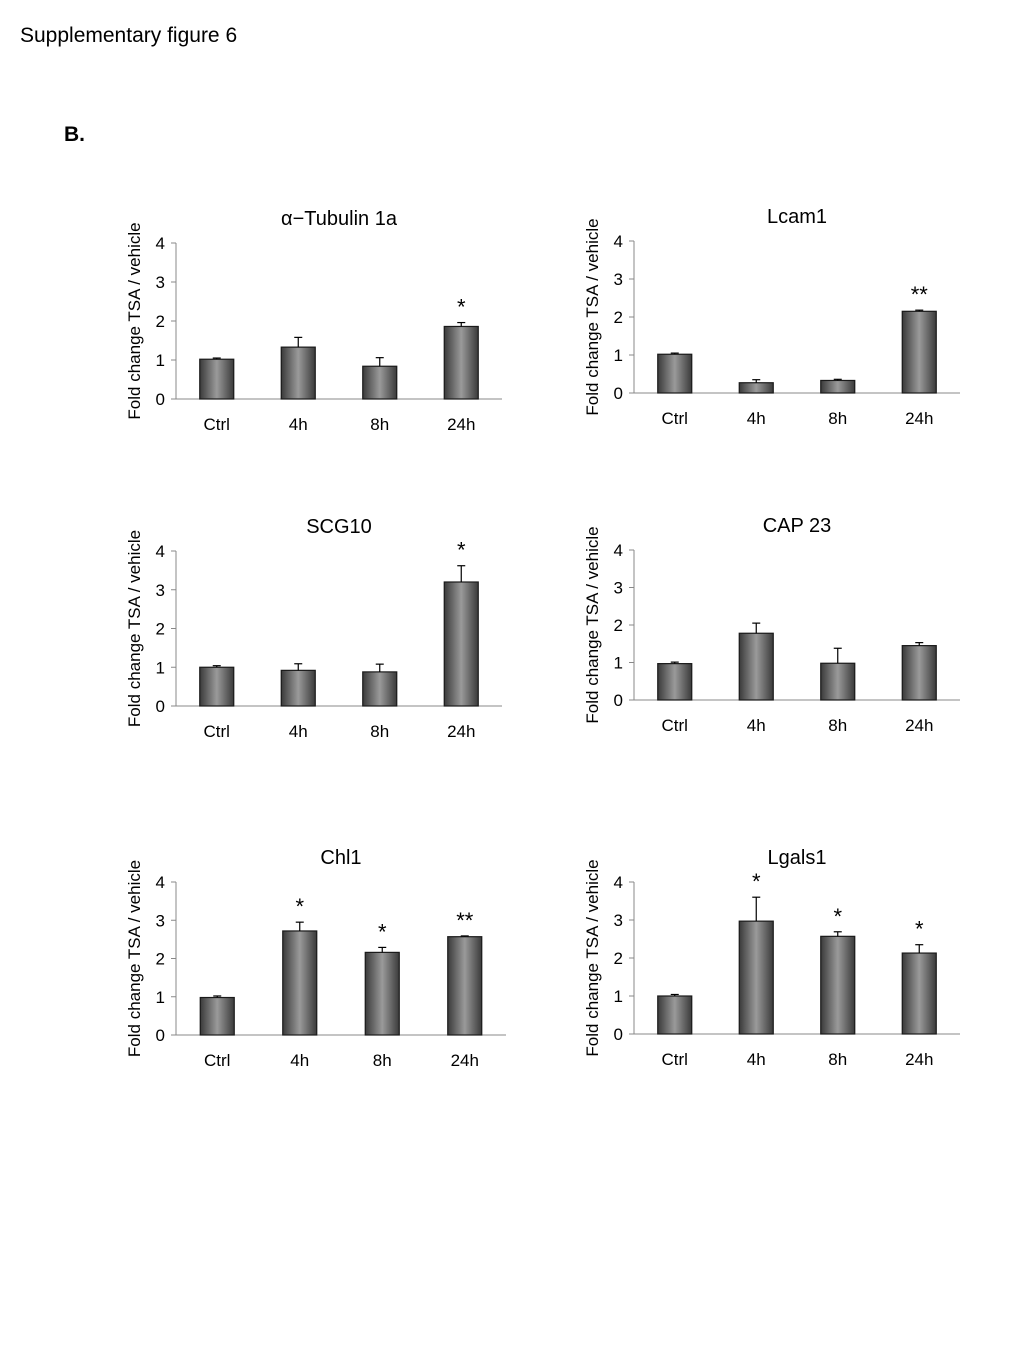  I want to click on chart-title: α−Tubulin 1a, so click(339, 219).